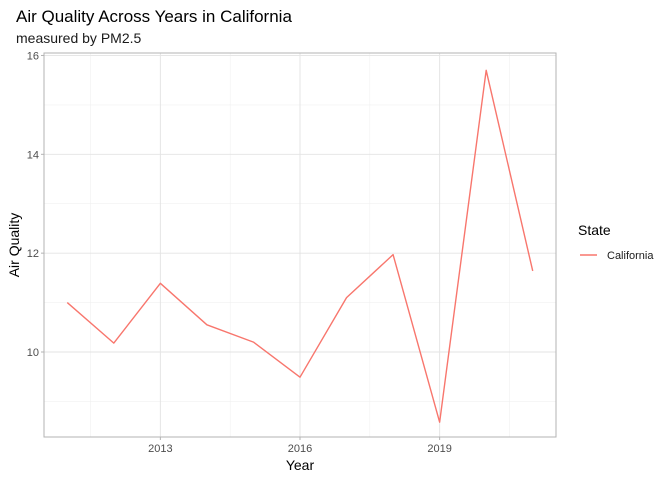 The width and height of the screenshot is (672, 480). What do you see at coordinates (33, 155) in the screenshot?
I see `y-tick-label: 14` at bounding box center [33, 155].